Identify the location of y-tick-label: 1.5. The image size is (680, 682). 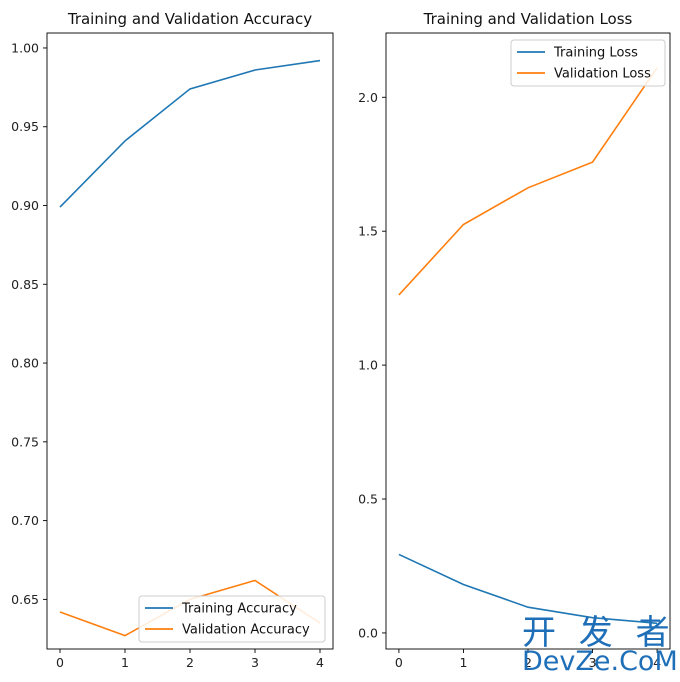
(368, 231).